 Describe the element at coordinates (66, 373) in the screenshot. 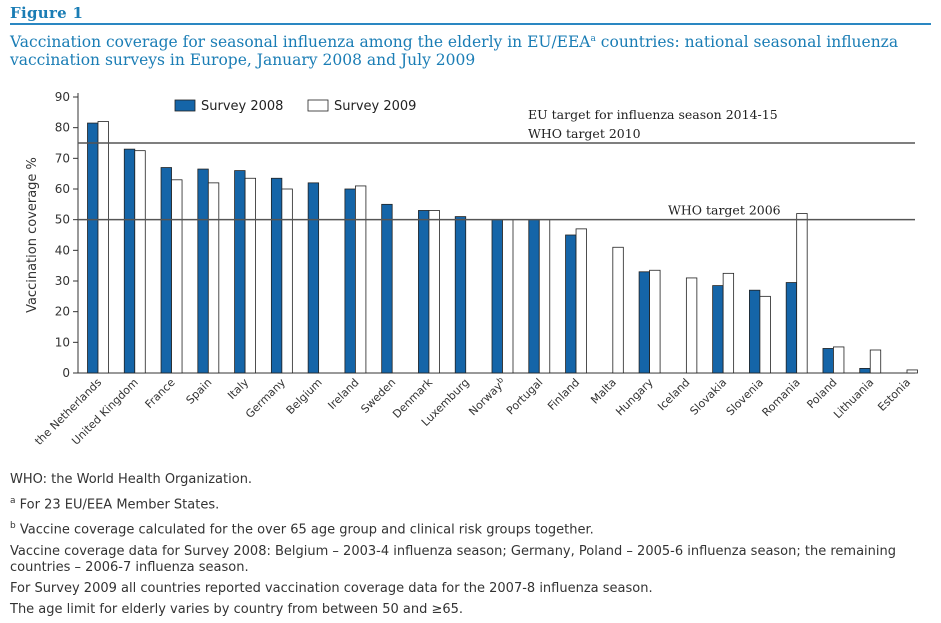

I see `y-tick-label: 0` at that location.